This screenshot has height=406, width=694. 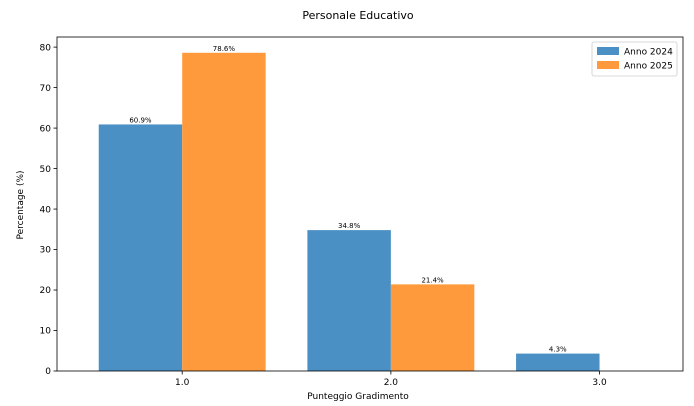 What do you see at coordinates (648, 53) in the screenshot?
I see `legend-label-1: Anno 2024` at bounding box center [648, 53].